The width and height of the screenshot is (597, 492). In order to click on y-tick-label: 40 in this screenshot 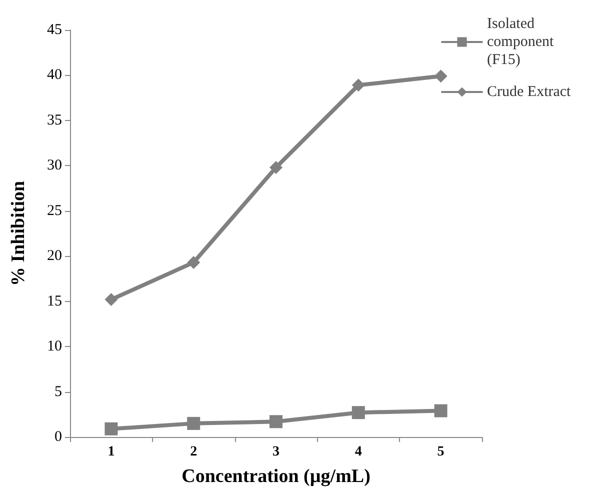, I will do `click(54, 75)`.